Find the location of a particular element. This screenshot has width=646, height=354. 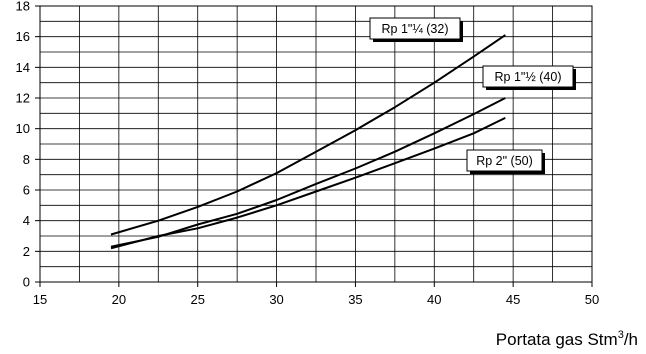

series-label-text: Rp 1"½ (40) is located at coordinates (528, 77).